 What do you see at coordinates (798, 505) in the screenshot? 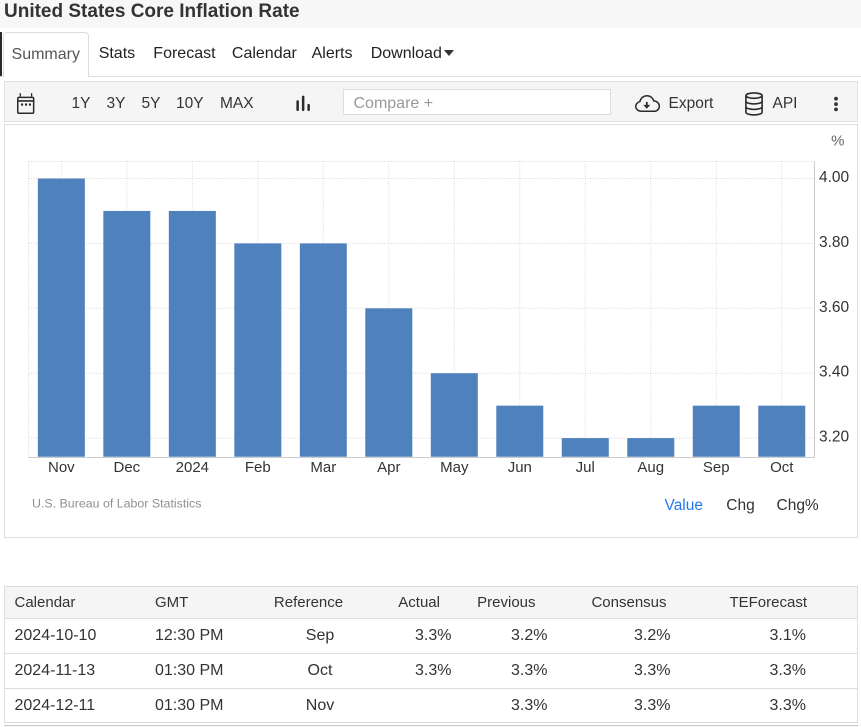
I see `svg-text: Chg%` at bounding box center [798, 505].